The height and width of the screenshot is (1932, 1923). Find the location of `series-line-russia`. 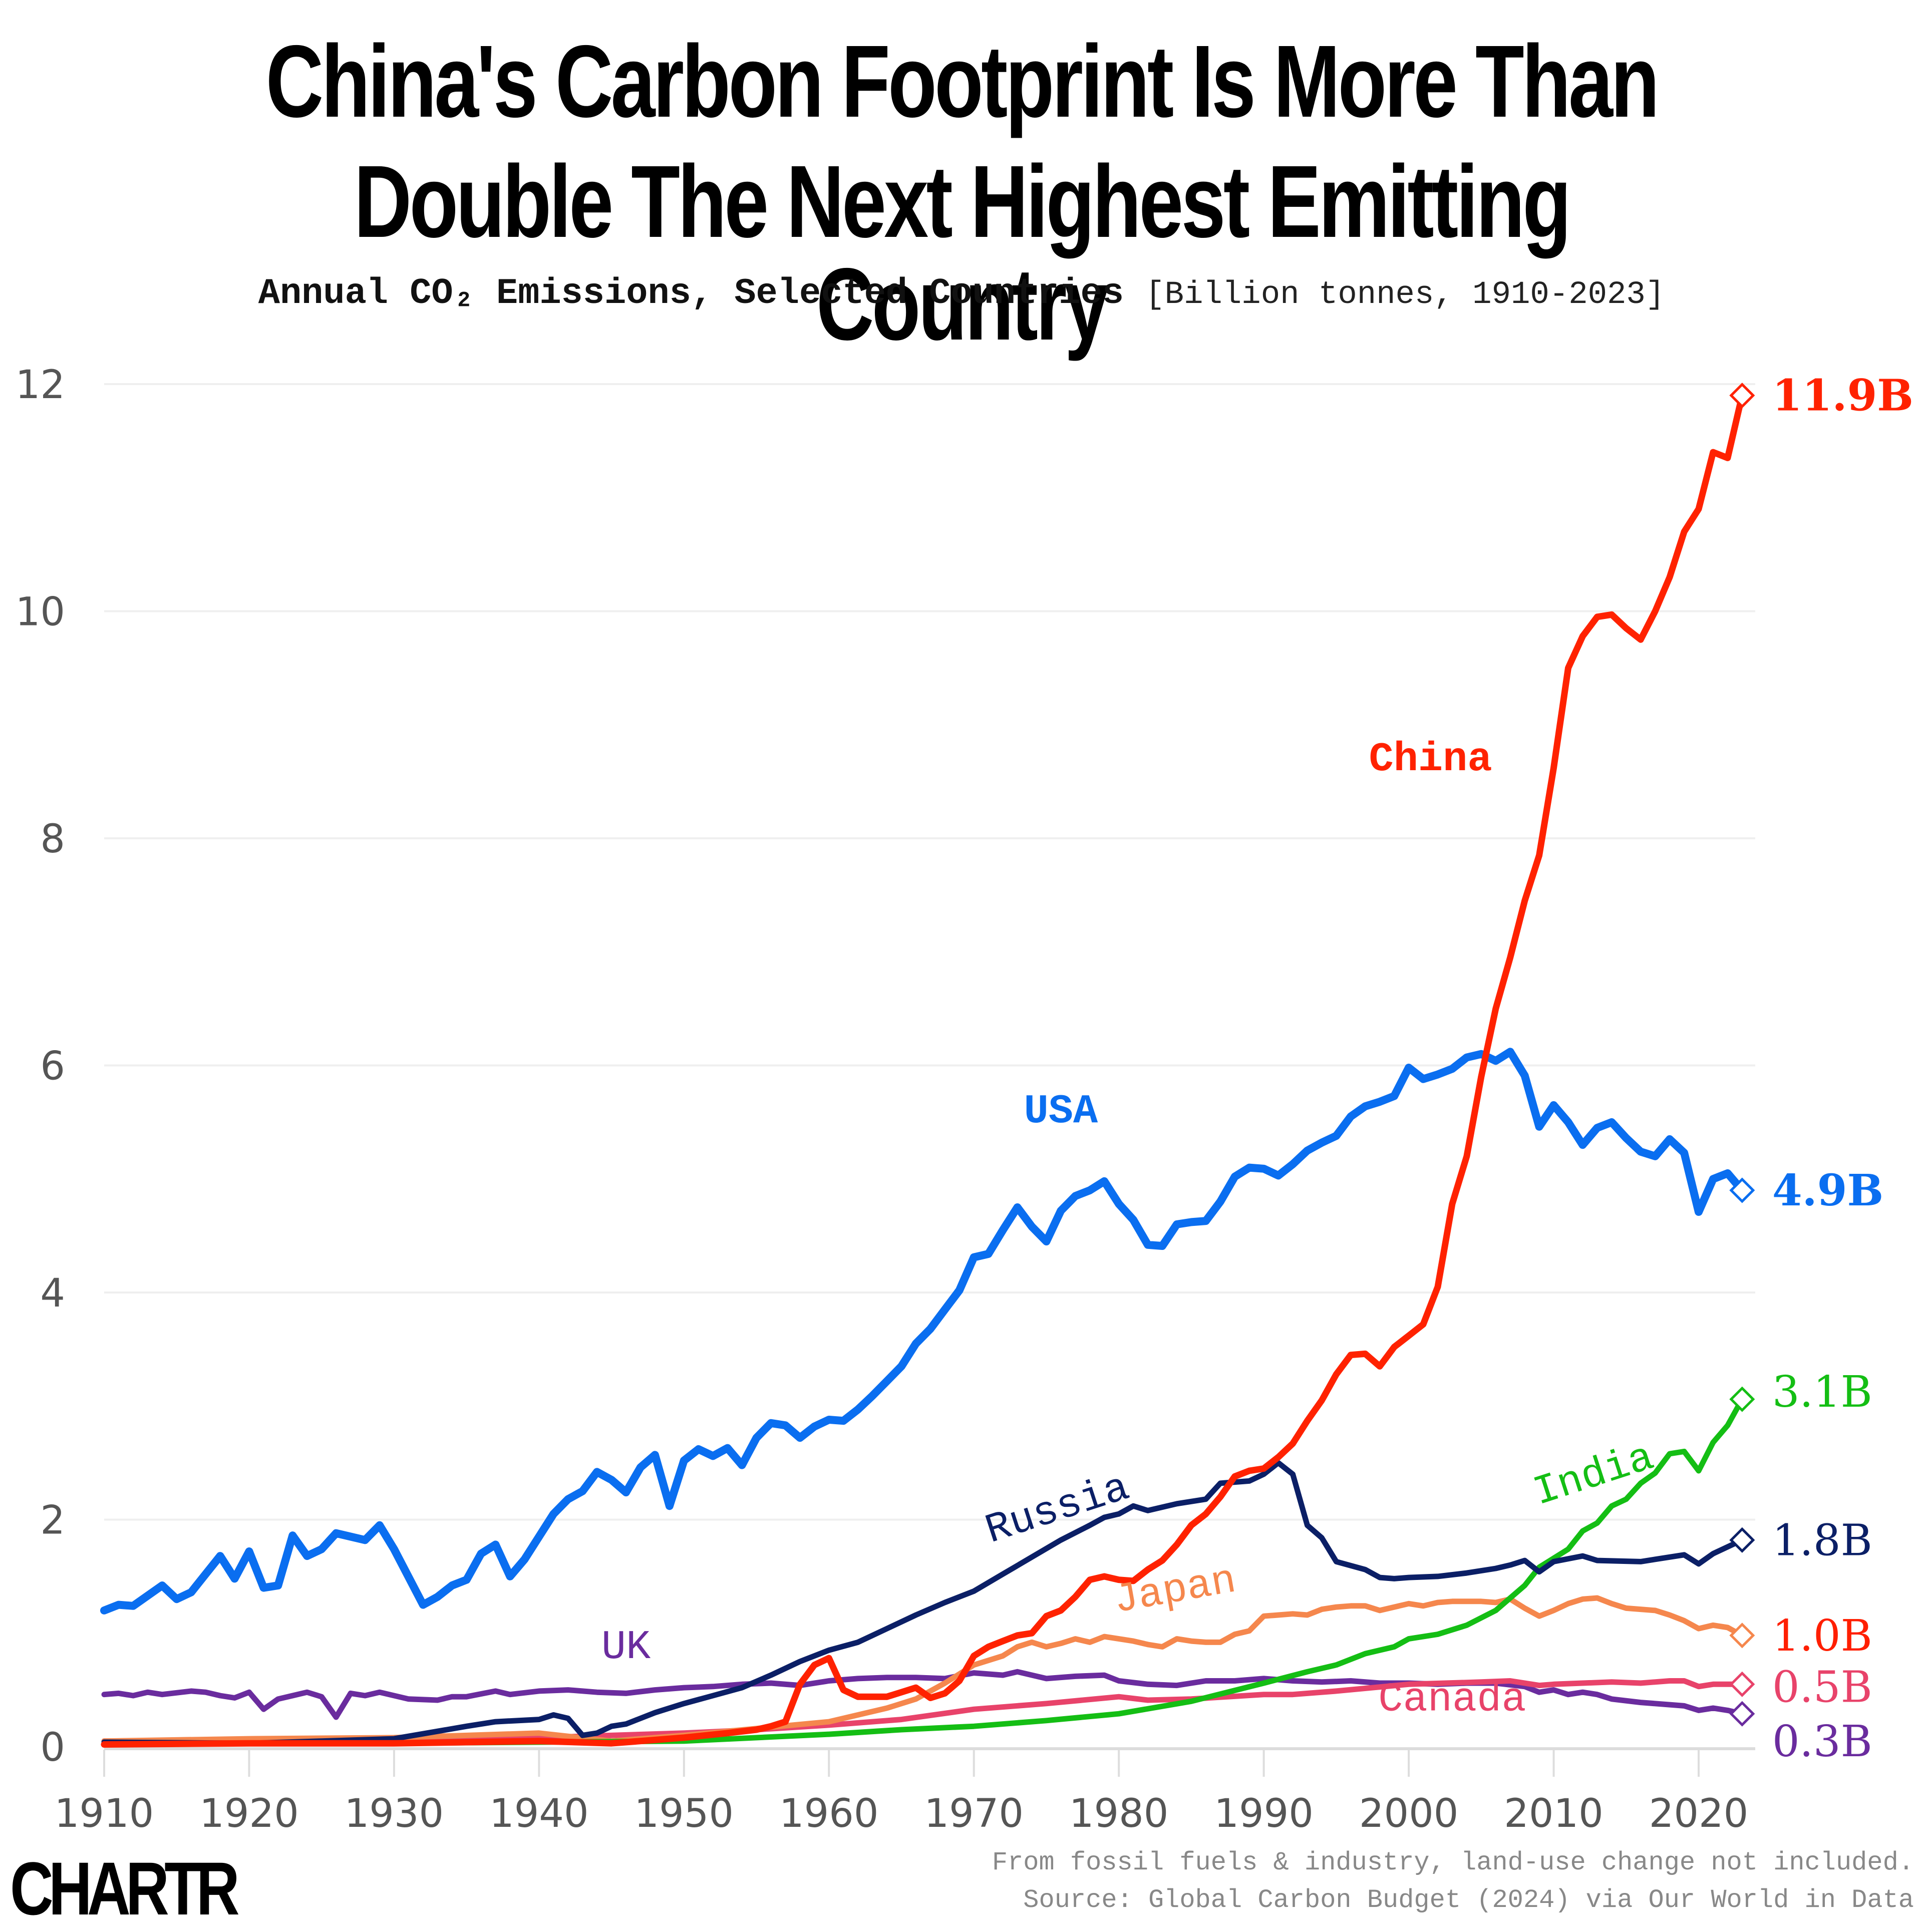

series-line-russia is located at coordinates (923, 1603).